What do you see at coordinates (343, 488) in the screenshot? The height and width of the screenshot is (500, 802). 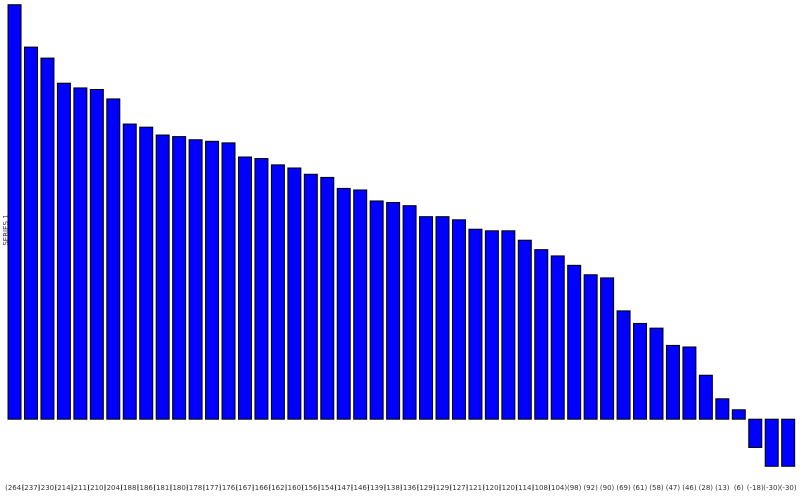 I see `value-label: (147)` at bounding box center [343, 488].